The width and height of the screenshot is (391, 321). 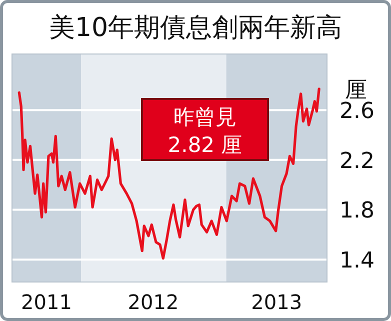 What do you see at coordinates (205, 131) in the screenshot?
I see `annotation: 昨曾見 2.82 厘` at bounding box center [205, 131].